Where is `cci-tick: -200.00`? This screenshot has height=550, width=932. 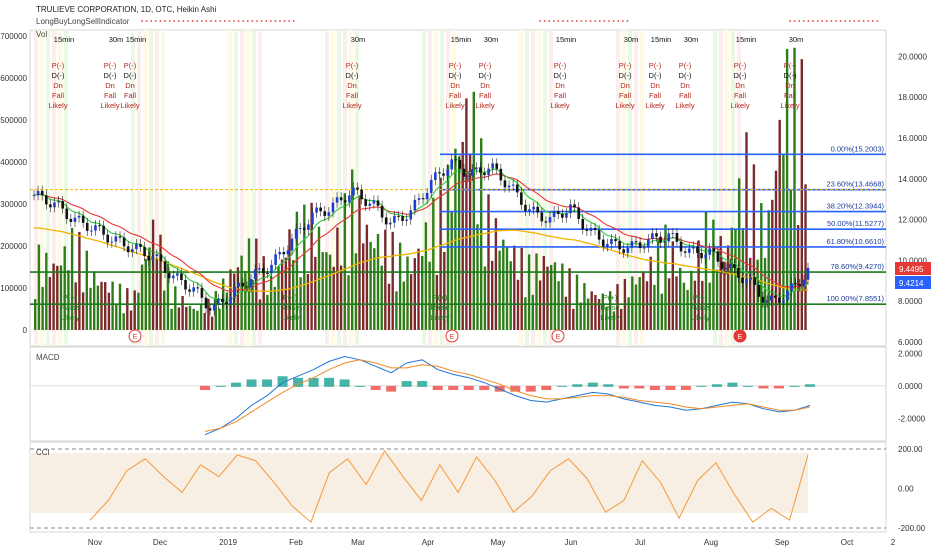 cci-tick: -200.00 is located at coordinates (912, 528).